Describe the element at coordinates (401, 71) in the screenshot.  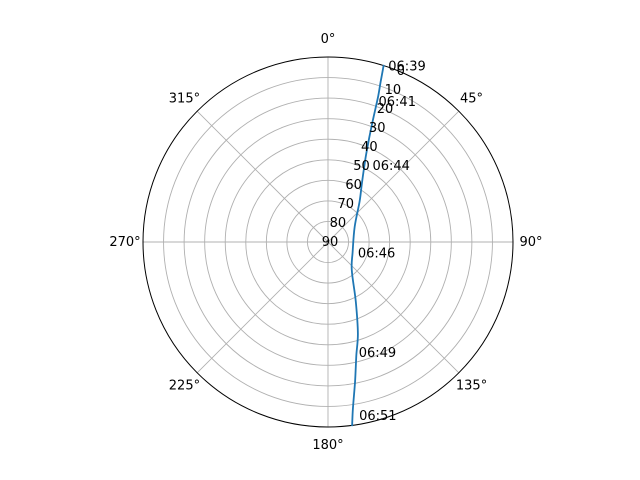
I see `radial-tick-label: 0` at that location.